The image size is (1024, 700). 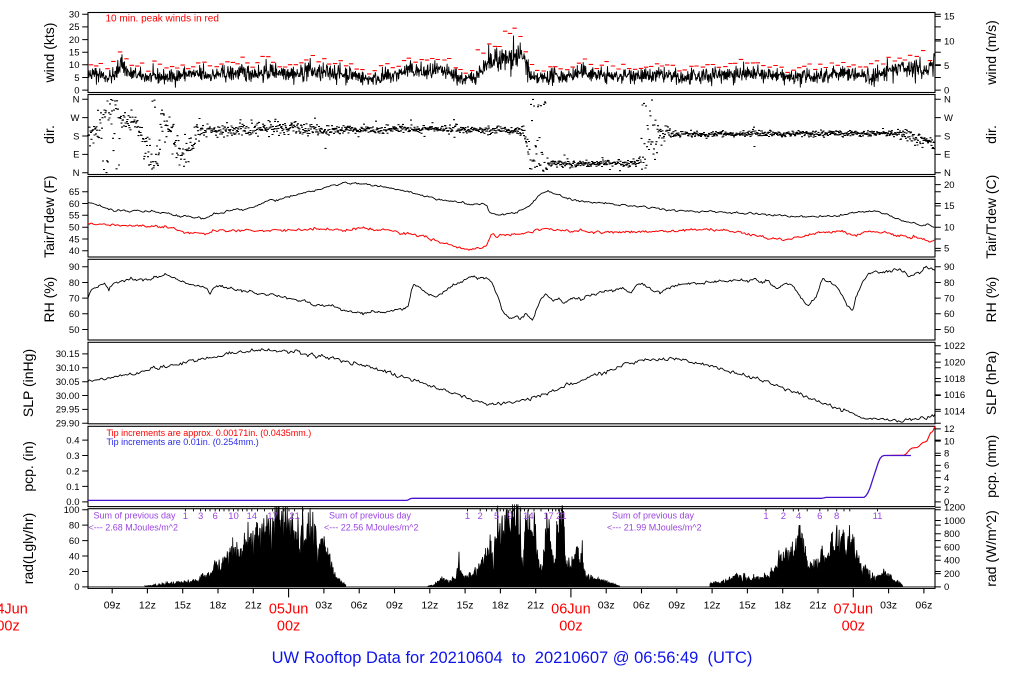 What do you see at coordinates (200, 516) in the screenshot?
I see `svg-text: 3` at bounding box center [200, 516].